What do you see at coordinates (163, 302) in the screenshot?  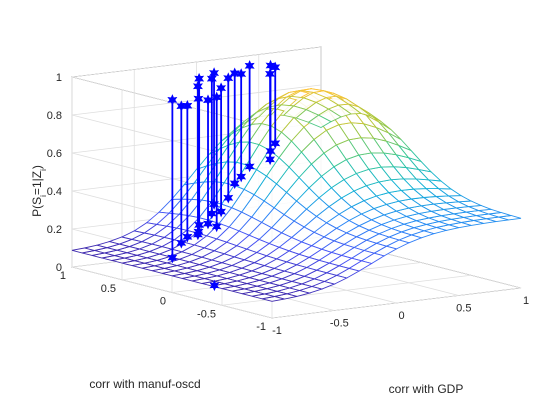 I see `y-tick-label: 0` at bounding box center [163, 302].